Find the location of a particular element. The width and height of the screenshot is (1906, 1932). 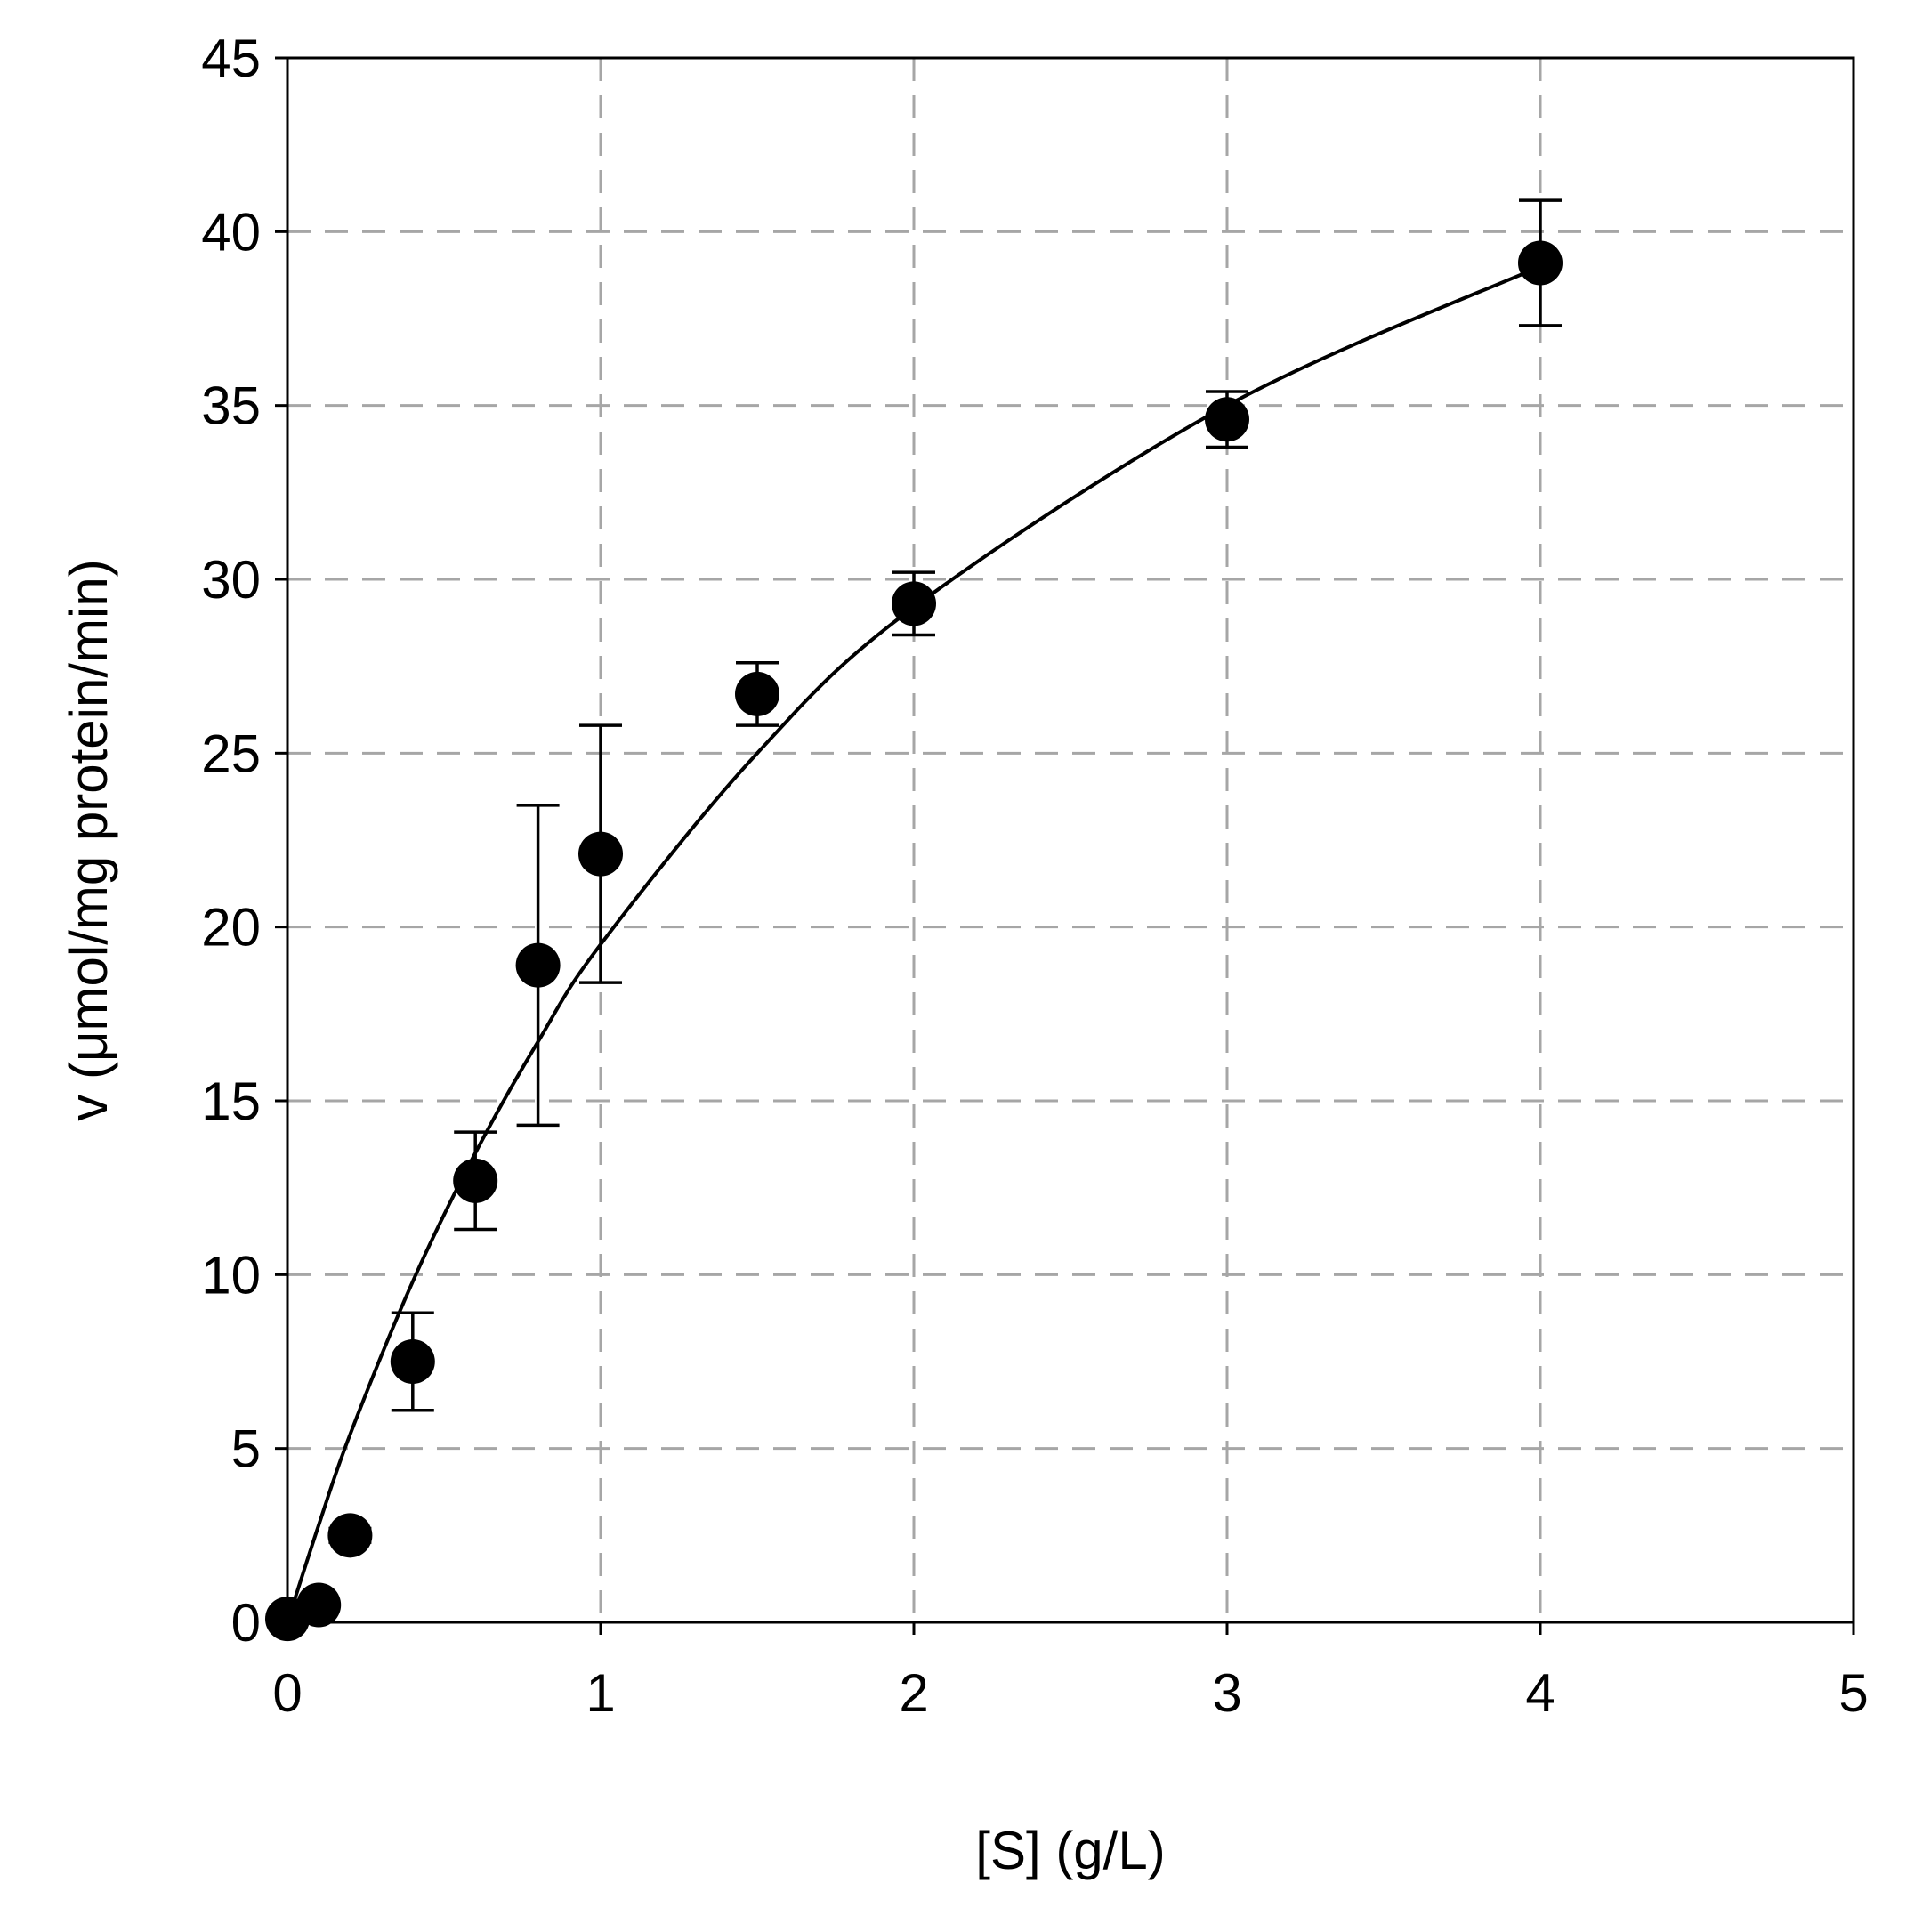

y-tick-label: 0 is located at coordinates (246, 1623).